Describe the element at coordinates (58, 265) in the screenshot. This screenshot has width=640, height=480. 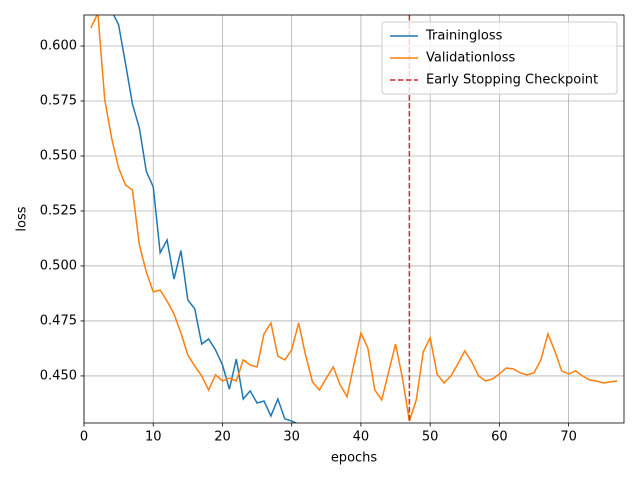
I see `y-tick-label: 0.500` at that location.